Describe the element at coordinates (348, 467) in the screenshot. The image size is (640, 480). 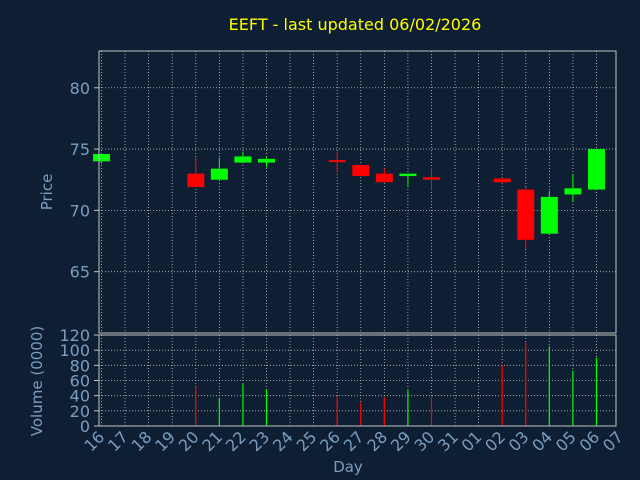
I see `x-axis-label: Day` at that location.